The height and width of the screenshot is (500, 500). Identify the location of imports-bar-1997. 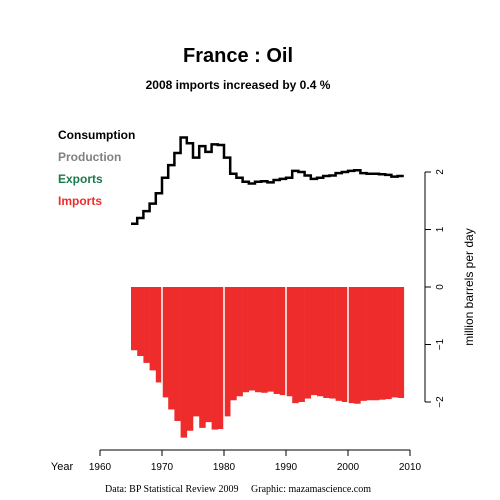
(332, 343).